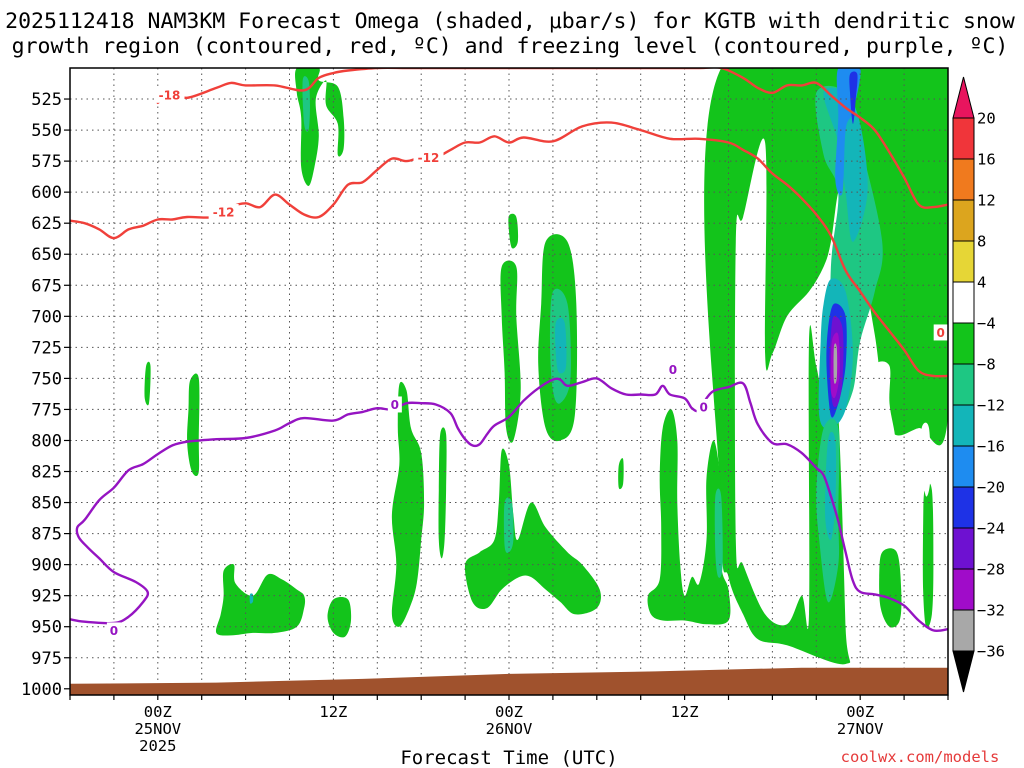 This screenshot has height=768, width=1024. Describe the element at coordinates (986, 160) in the screenshot. I see `colorbar-label-1: 16` at that location.